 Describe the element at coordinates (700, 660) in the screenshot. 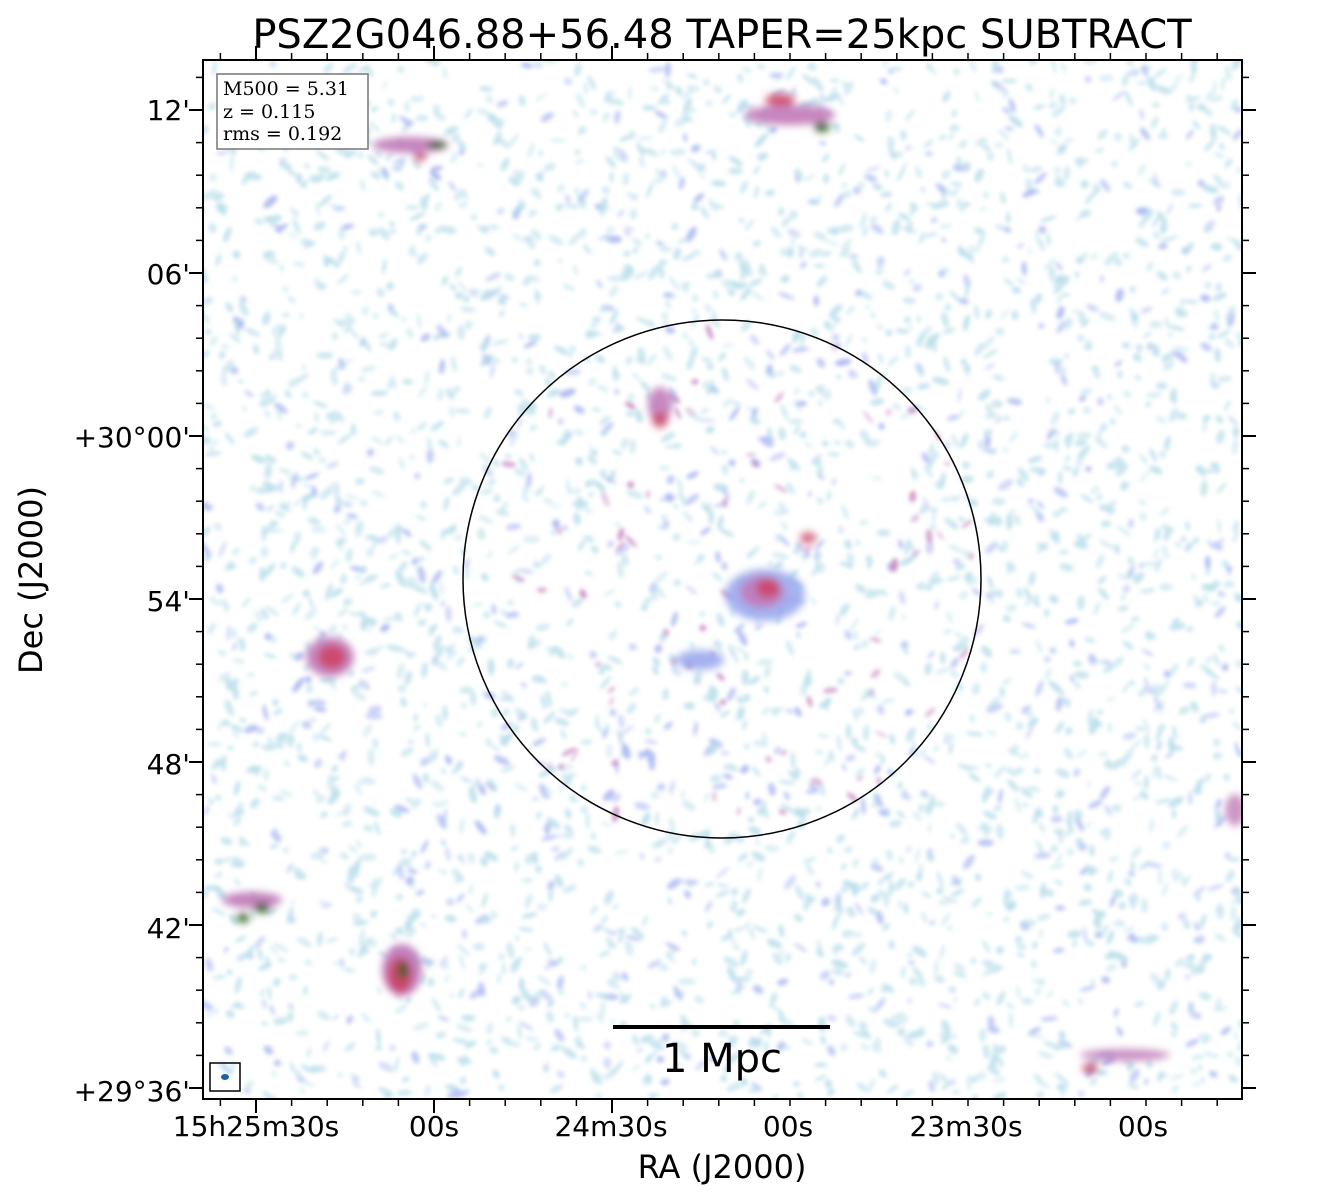

I see `central-halo-peak` at that location.